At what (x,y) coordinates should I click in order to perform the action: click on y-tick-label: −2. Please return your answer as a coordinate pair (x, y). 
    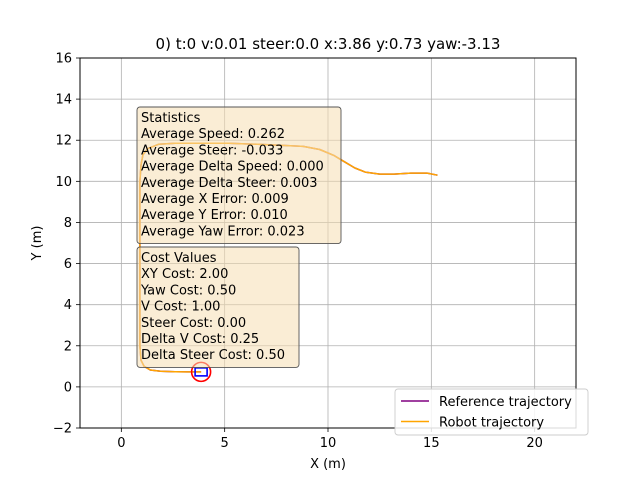
    Looking at the image, I should click on (62, 429).